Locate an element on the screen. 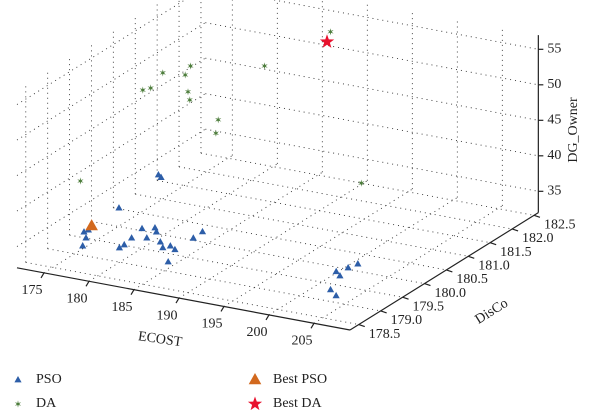 Image resolution: width=600 pixels, height=410 pixels. y-tick-label: 181.0 is located at coordinates (494, 266).